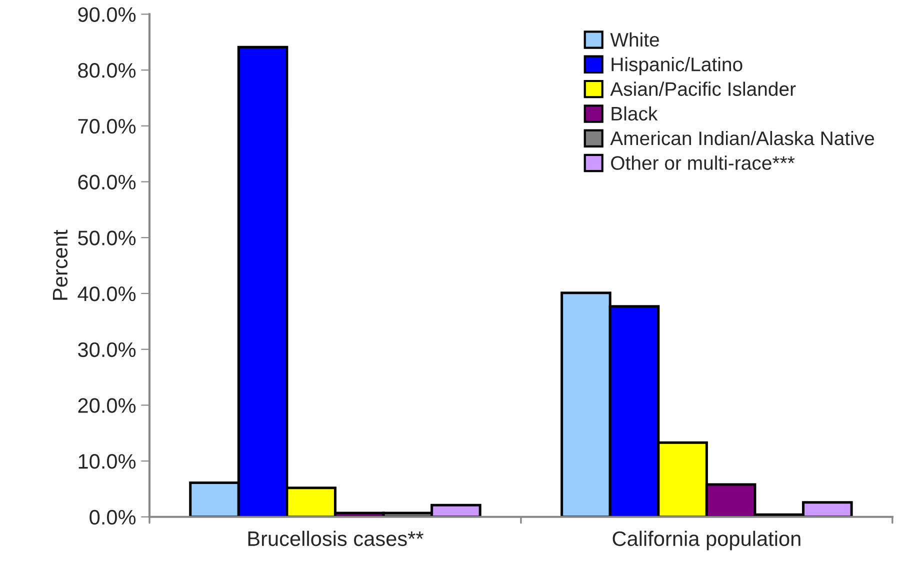  I want to click on legend-label: Black, so click(635, 113).